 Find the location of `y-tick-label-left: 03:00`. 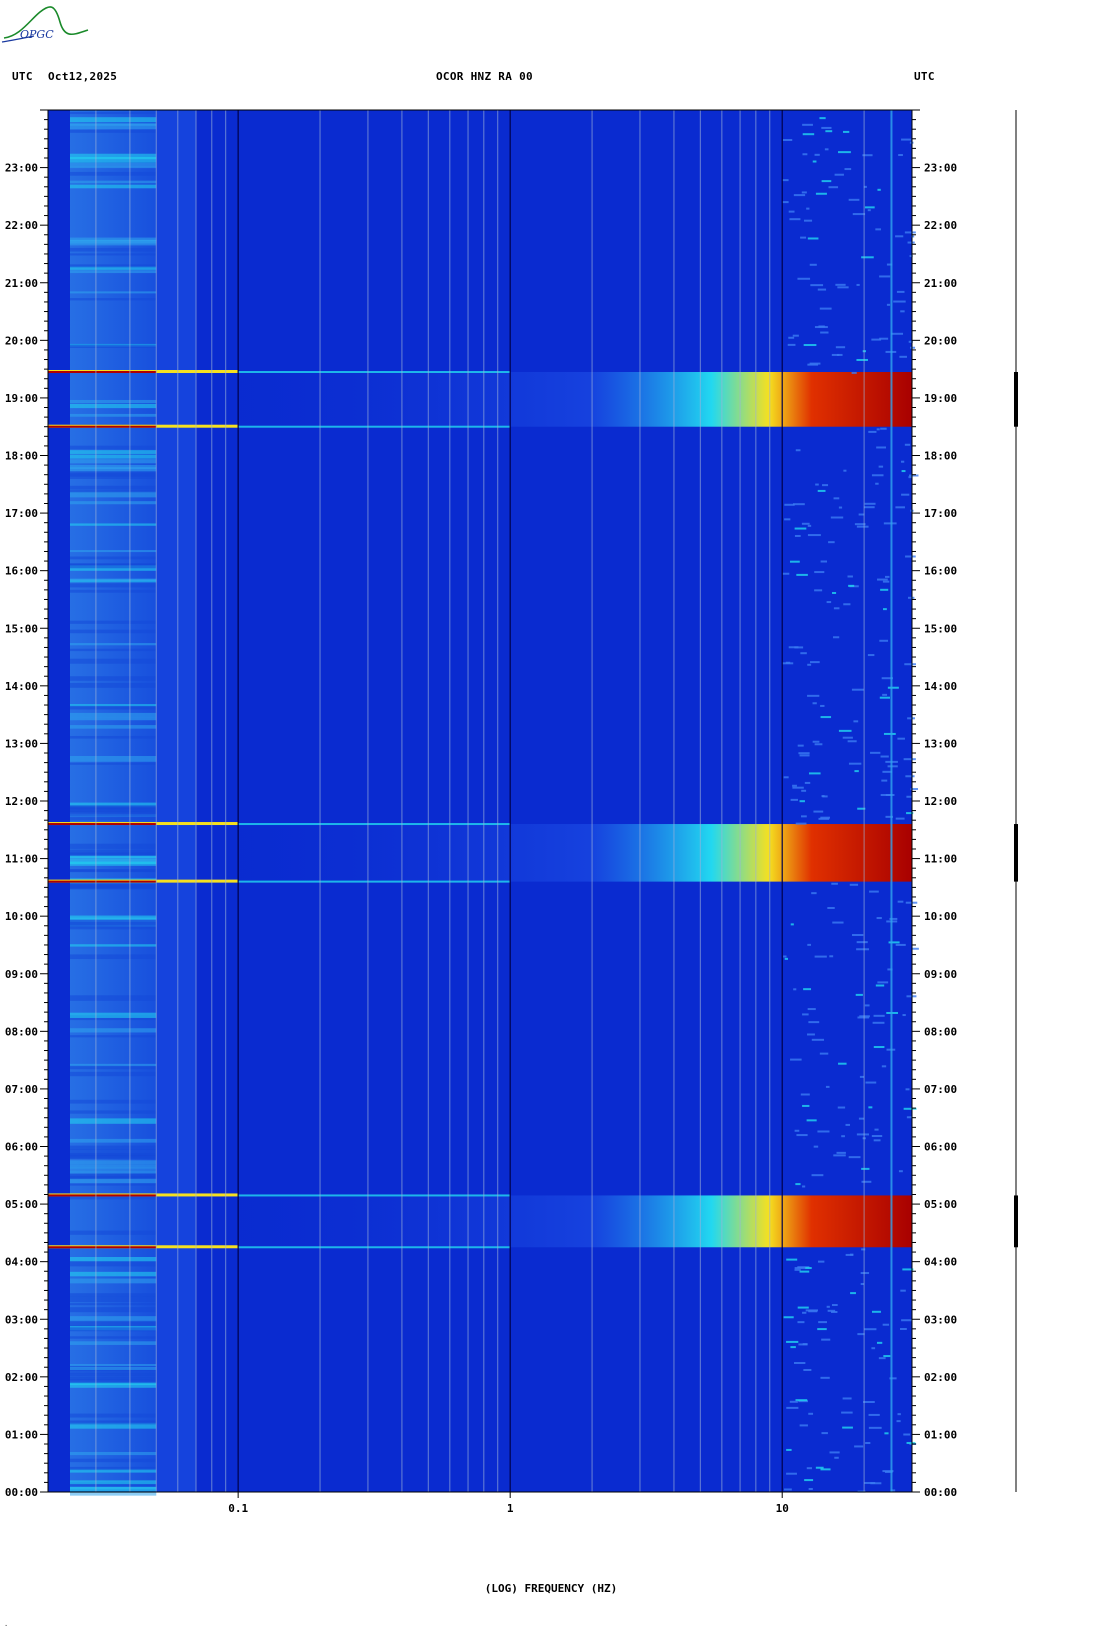

y-tick-label-left: 03:00 is located at coordinates (21, 1319).